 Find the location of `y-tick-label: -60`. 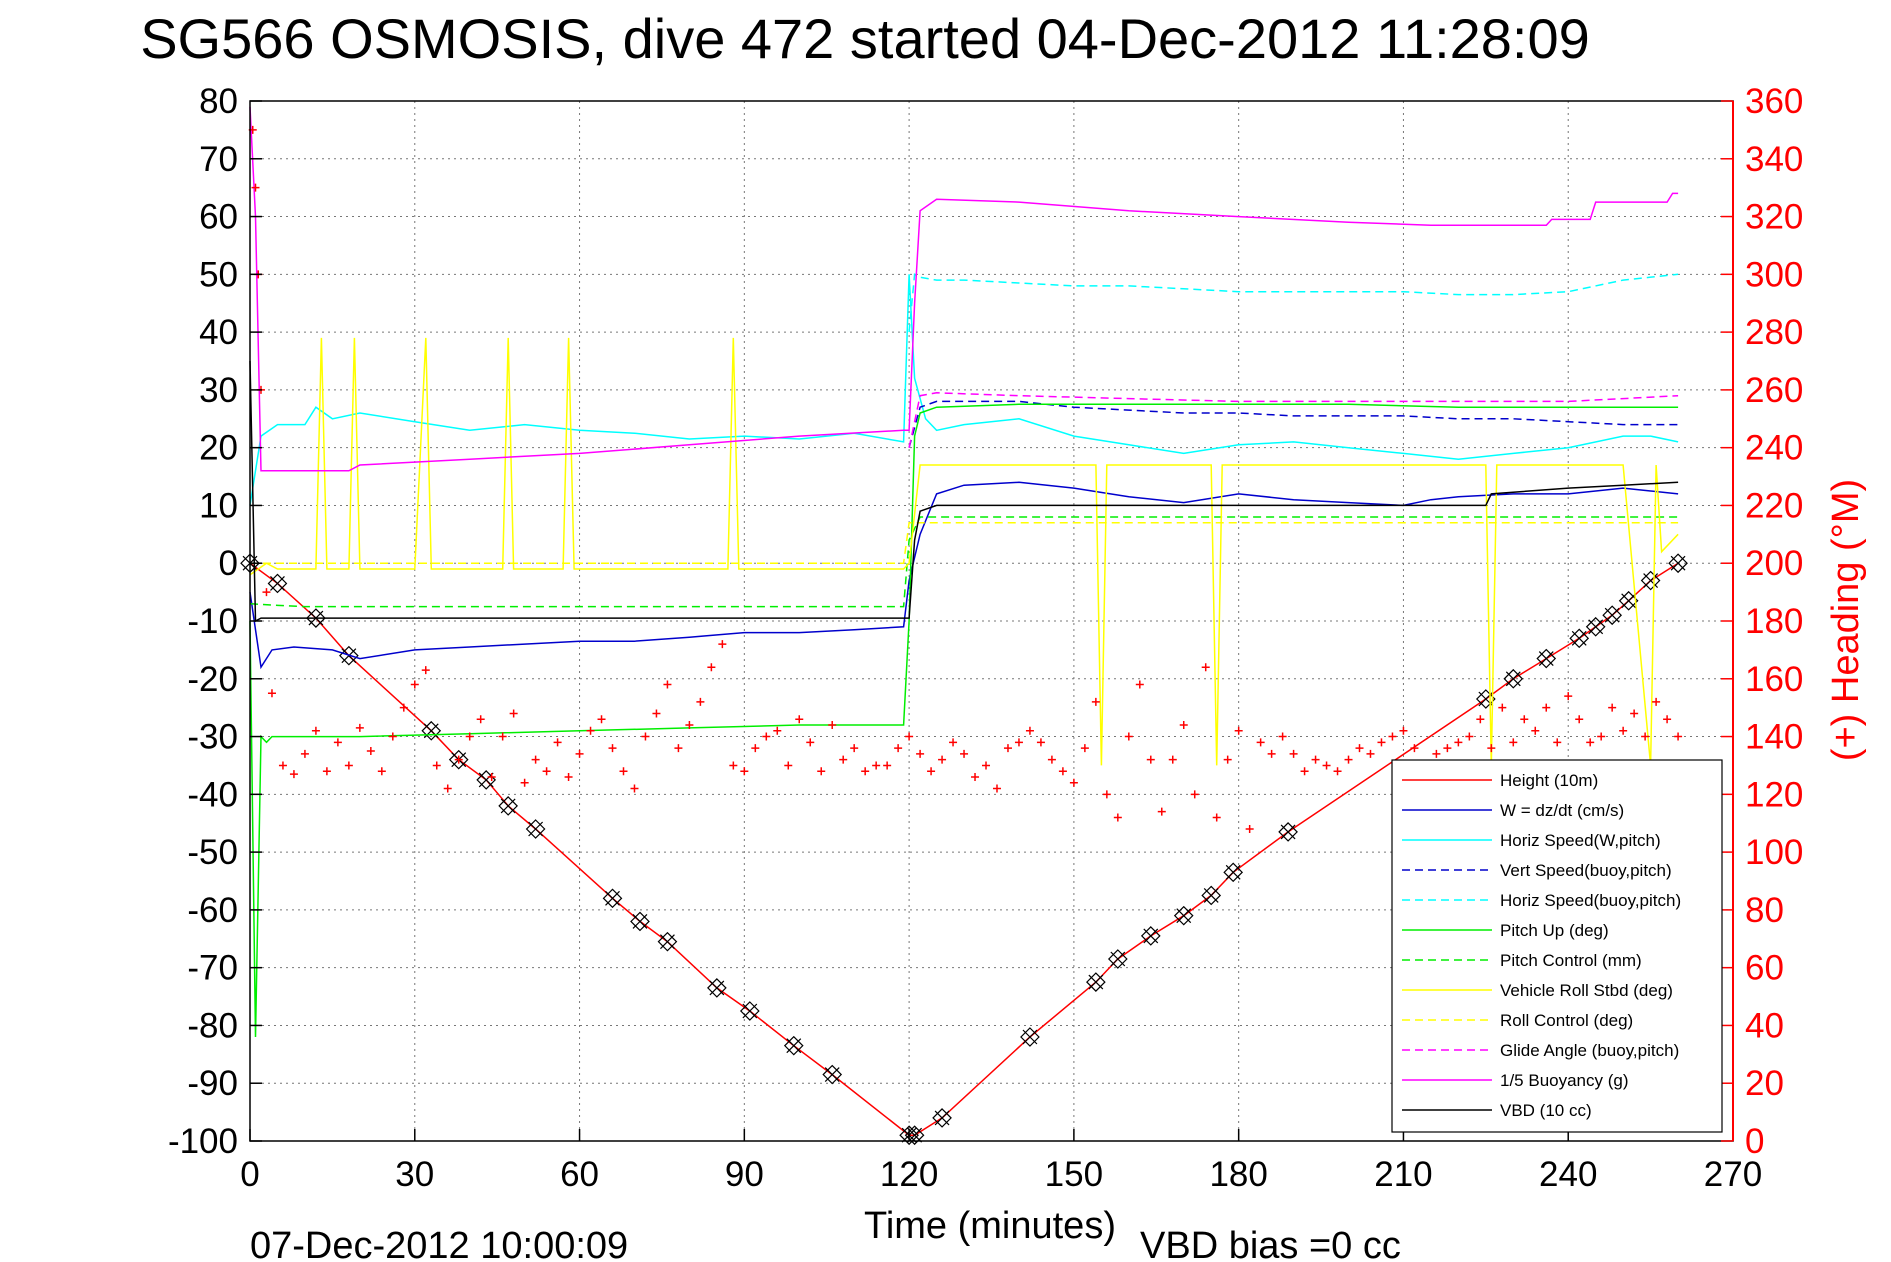

y-tick-label: -60 is located at coordinates (212, 910).